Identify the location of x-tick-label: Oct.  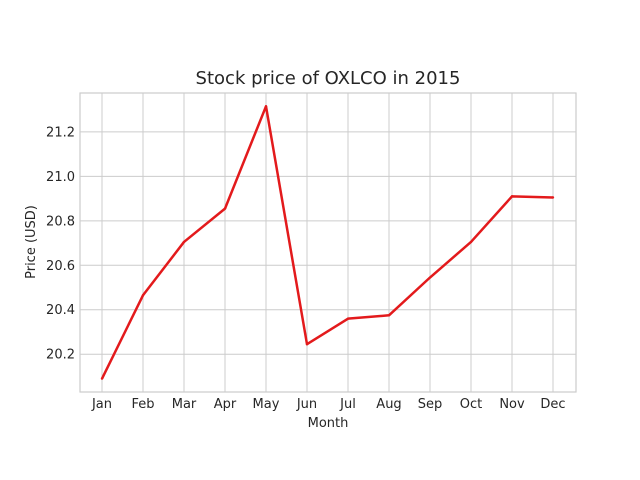
(471, 404).